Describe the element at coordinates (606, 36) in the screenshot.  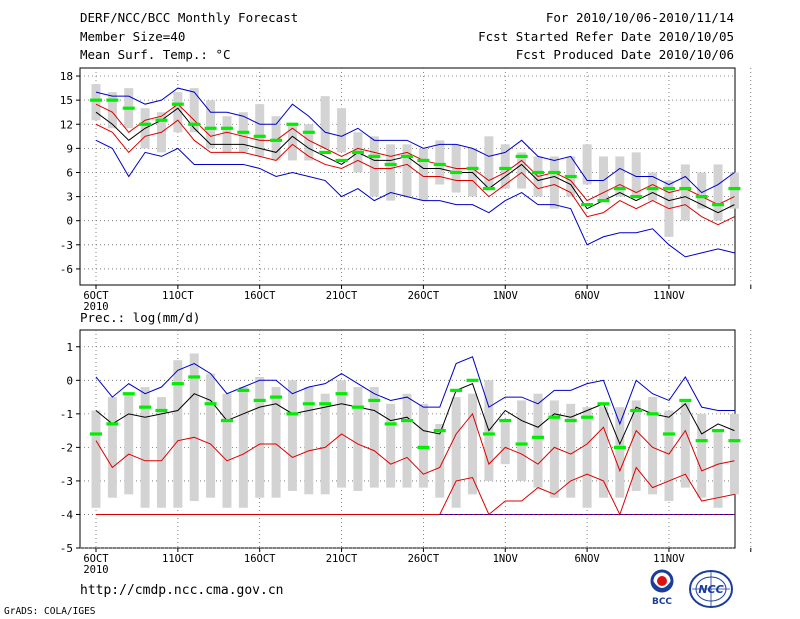
I see `fcst-started-date: Fcst Started Refer Date 2010/10/05` at that location.